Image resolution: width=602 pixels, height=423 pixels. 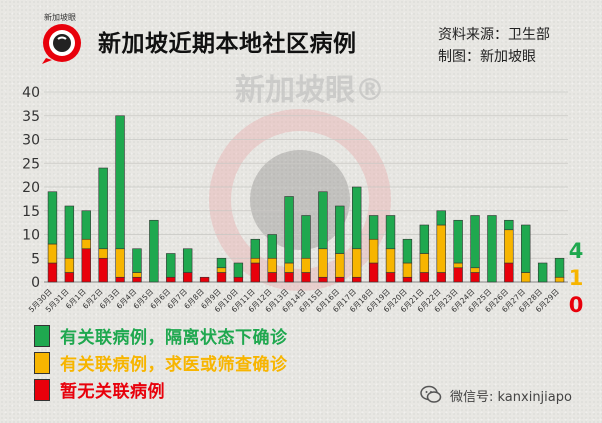 I want to click on watermark-ring, so click(x=300, y=200).